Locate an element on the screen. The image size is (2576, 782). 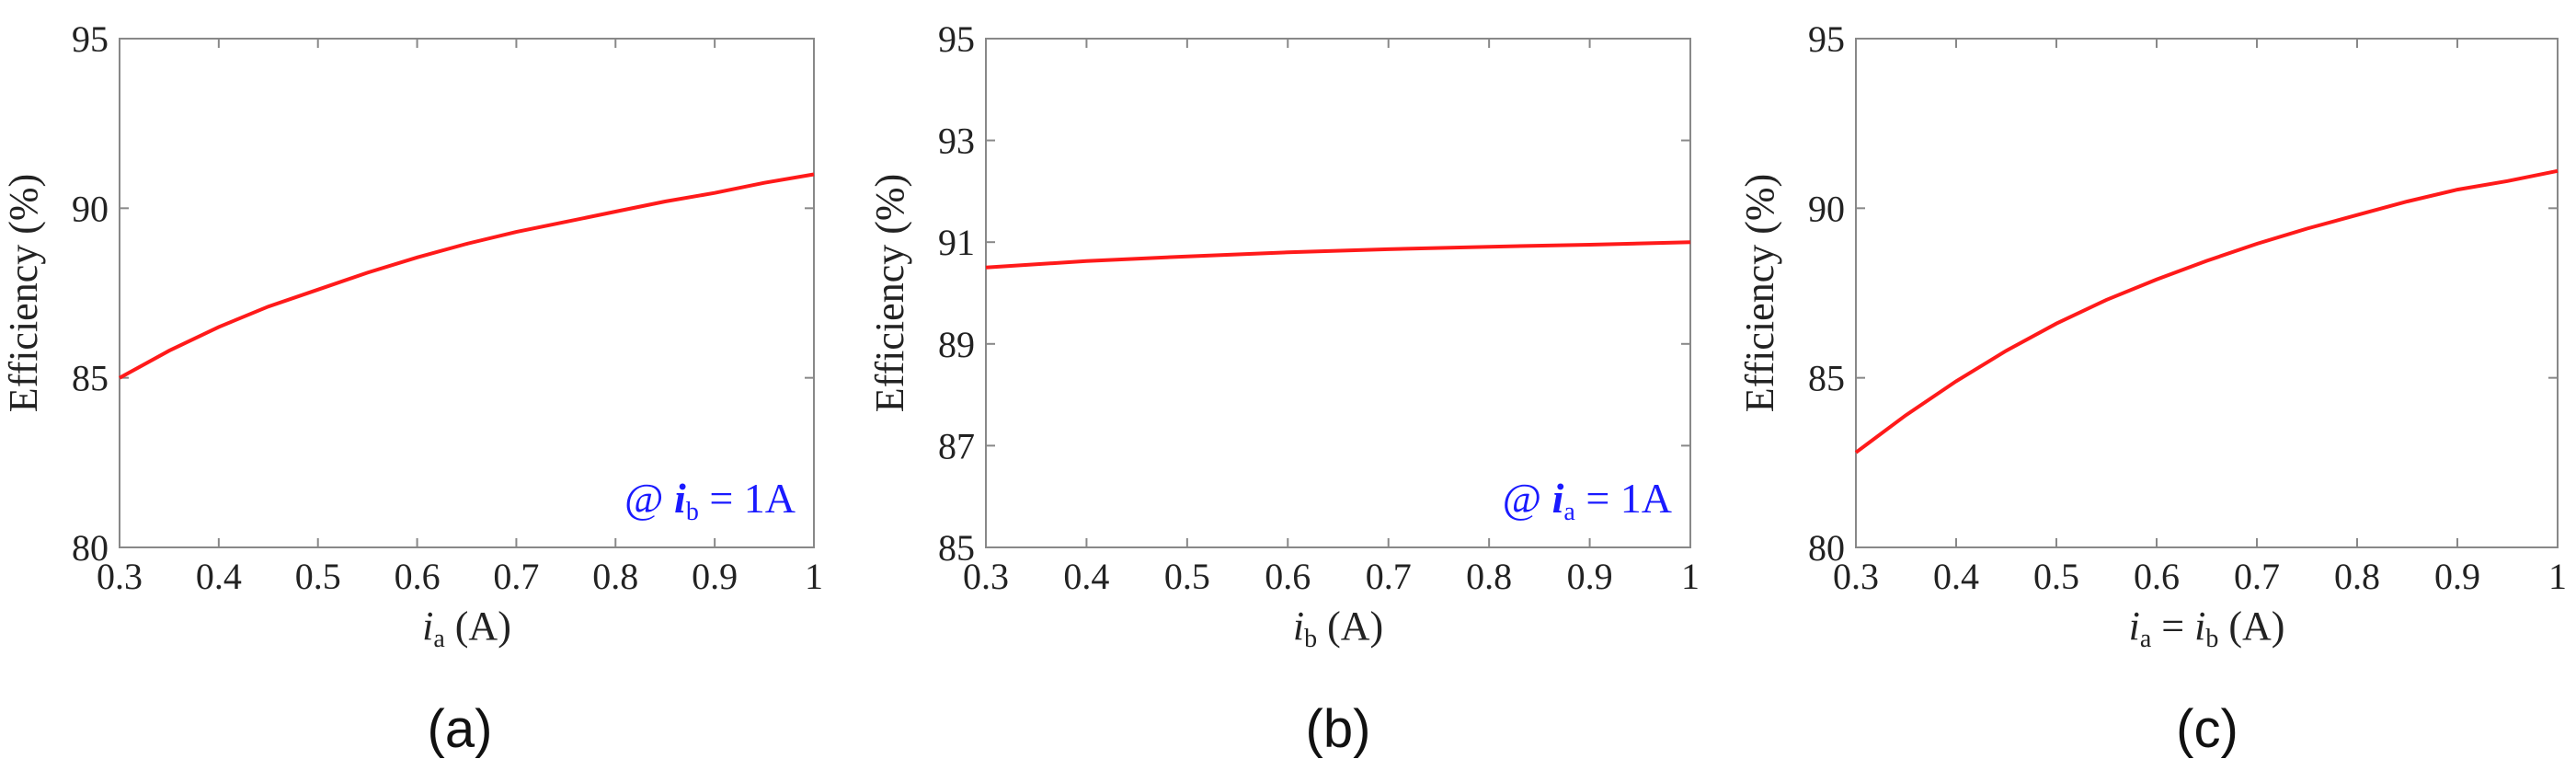
condition-annotation: @ ib = 1A is located at coordinates (710, 500).